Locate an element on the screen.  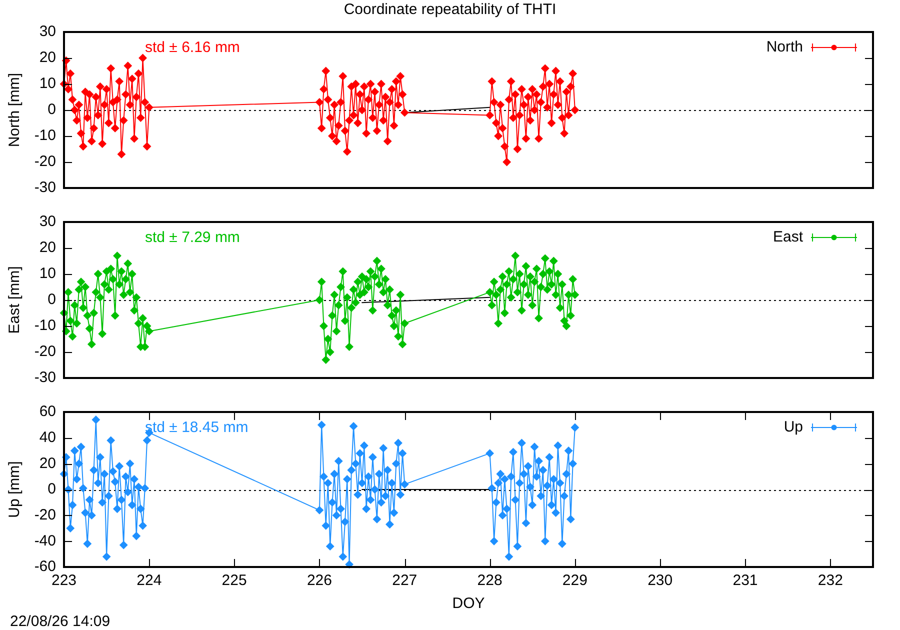
annotation: std ± 6.16 mm is located at coordinates (192, 47).